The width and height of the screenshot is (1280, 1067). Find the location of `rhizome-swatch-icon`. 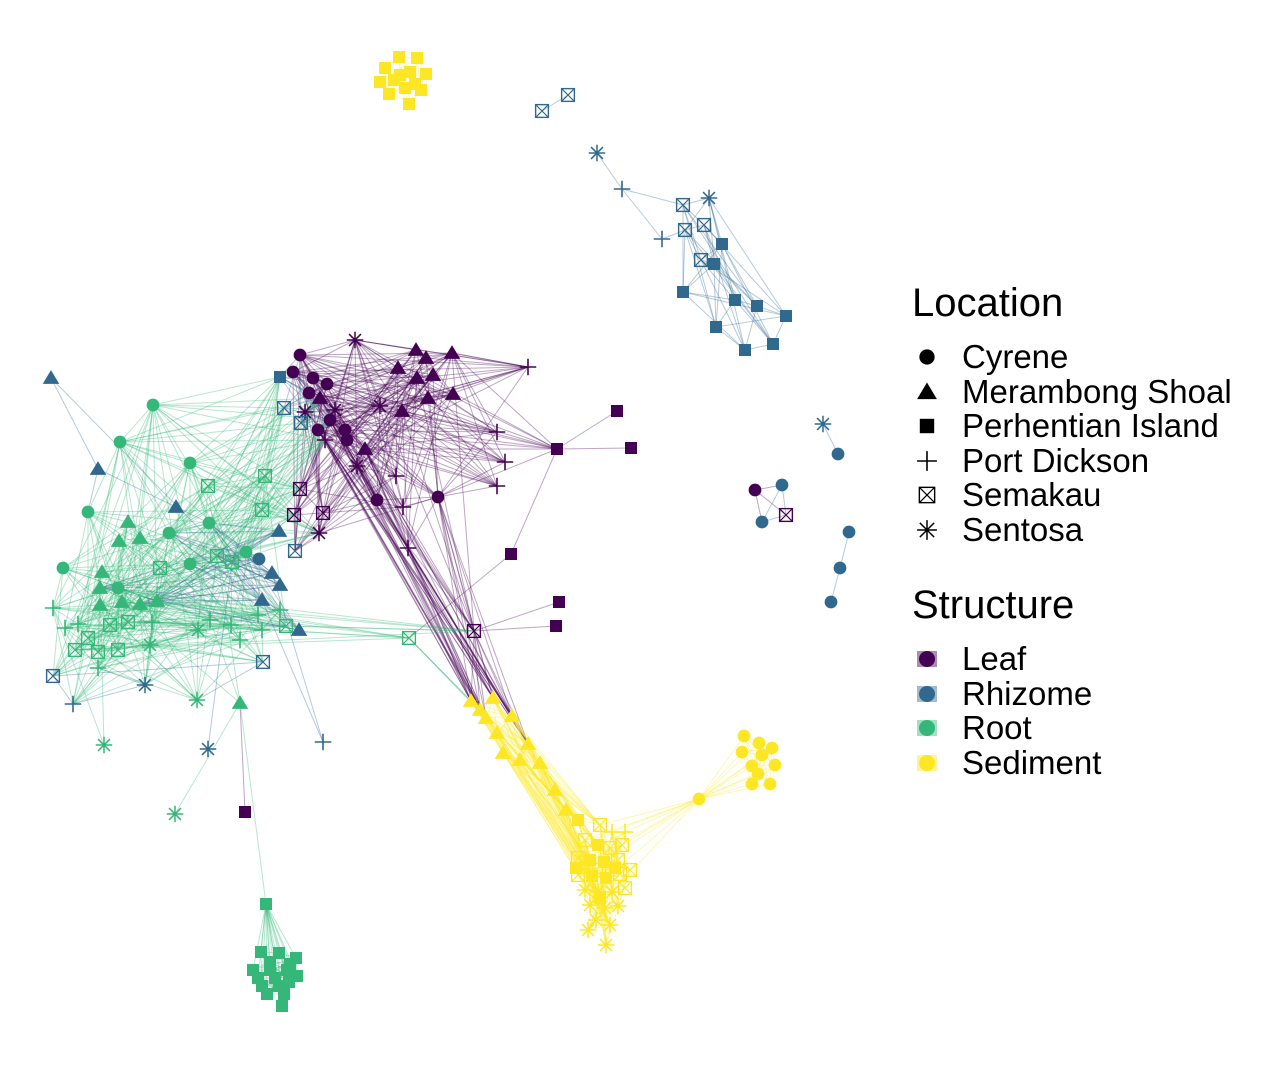

rhizome-swatch-icon is located at coordinates (927, 693).